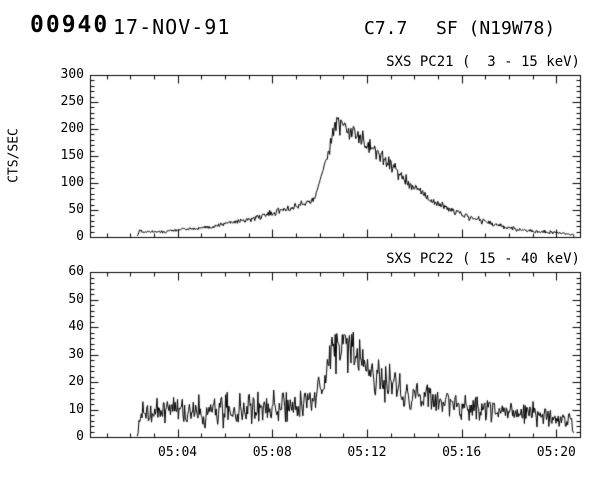 The image size is (600, 480). Describe the element at coordinates (483, 259) in the screenshot. I see `panel2-title: SXS PC22 ( 15 - 40 keV)` at that location.